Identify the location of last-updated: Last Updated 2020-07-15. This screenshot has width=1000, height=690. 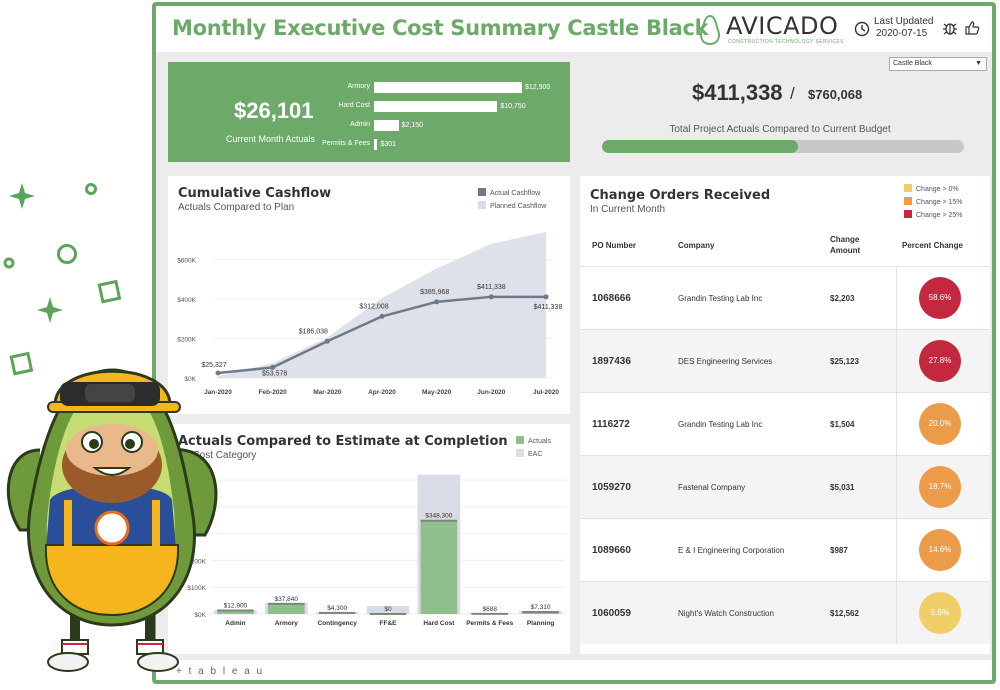
(914, 28).